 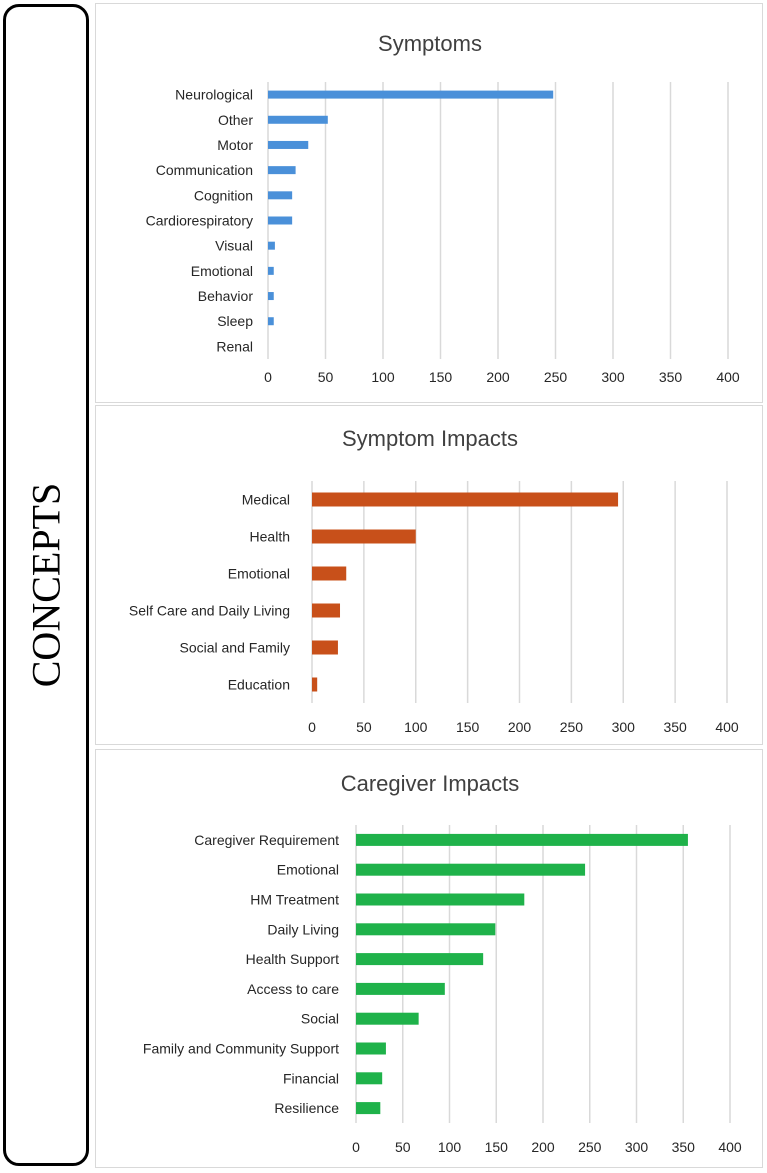 I want to click on symptoms-tick-label: 250, so click(x=556, y=377).